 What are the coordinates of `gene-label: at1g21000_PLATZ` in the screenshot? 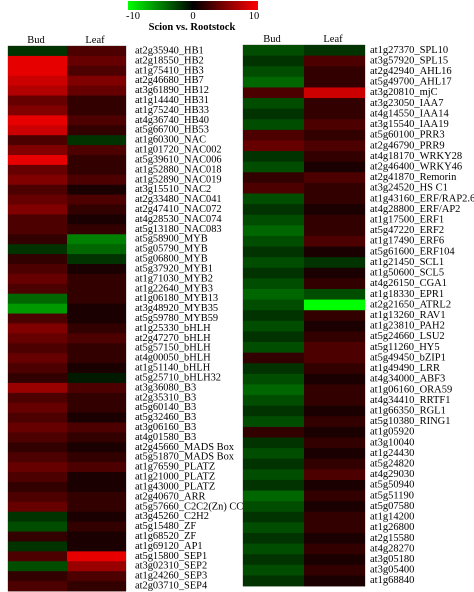 It's located at (175, 477).